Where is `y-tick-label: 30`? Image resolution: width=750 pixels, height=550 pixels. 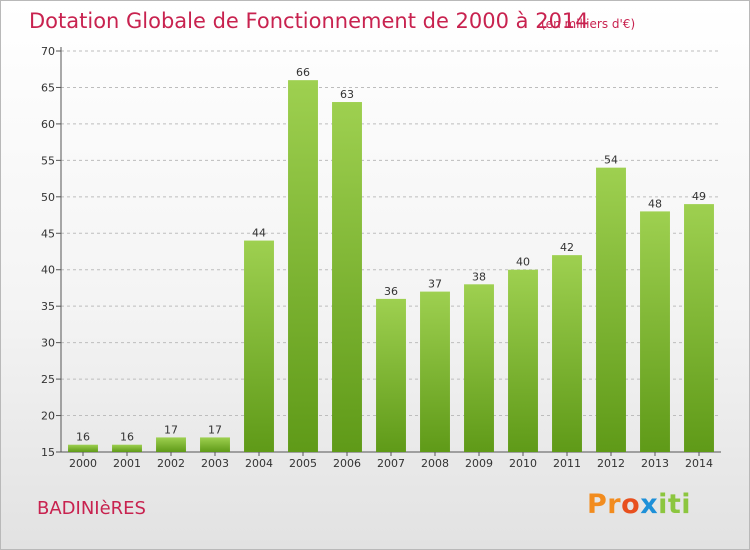
y-tick-label: 30 is located at coordinates (48, 343).